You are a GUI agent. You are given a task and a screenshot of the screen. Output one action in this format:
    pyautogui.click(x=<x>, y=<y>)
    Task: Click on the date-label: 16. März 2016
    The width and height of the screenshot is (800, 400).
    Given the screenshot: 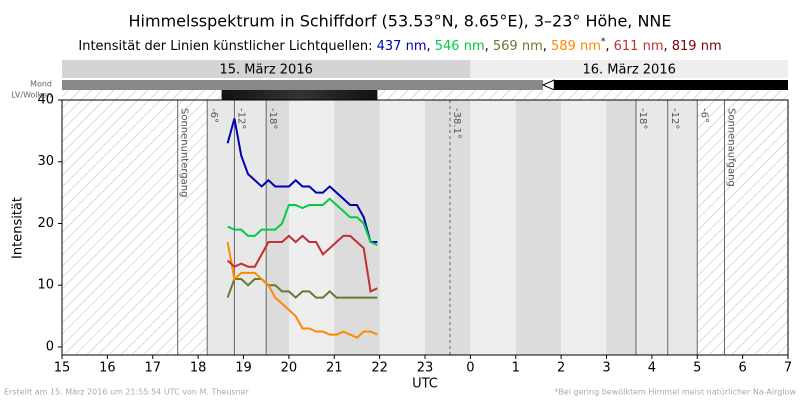 What is the action you would take?
    pyautogui.click(x=629, y=70)
    